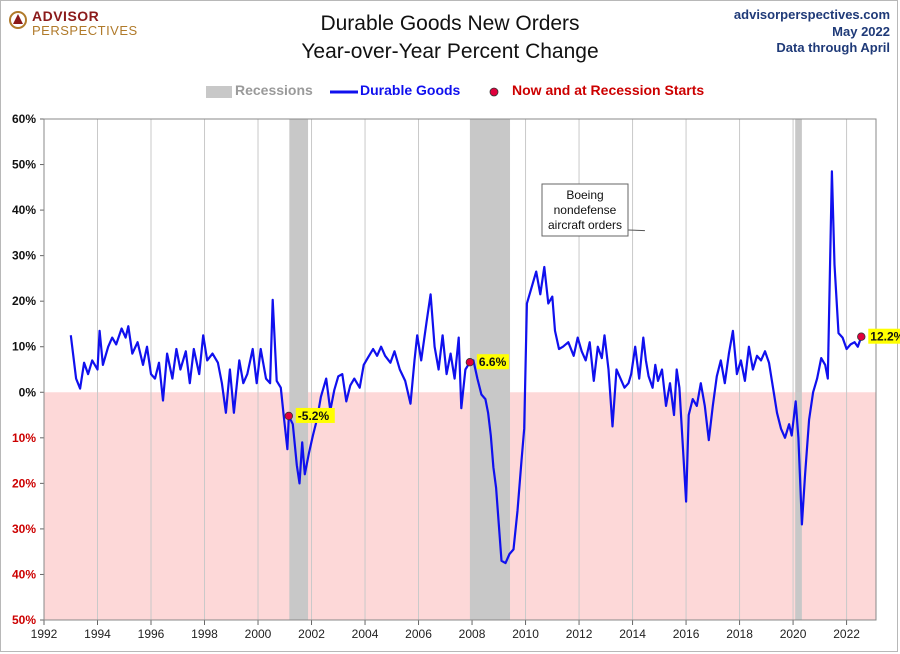  Describe the element at coordinates (450, 51) in the screenshot. I see `chart-subtitle: Year-over-Year Percent Change` at that location.